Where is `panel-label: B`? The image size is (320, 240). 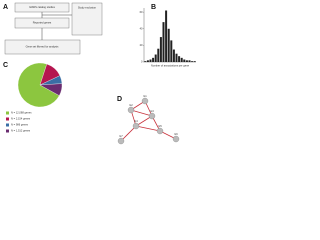
panel-label: B is located at coordinates (153, 7).